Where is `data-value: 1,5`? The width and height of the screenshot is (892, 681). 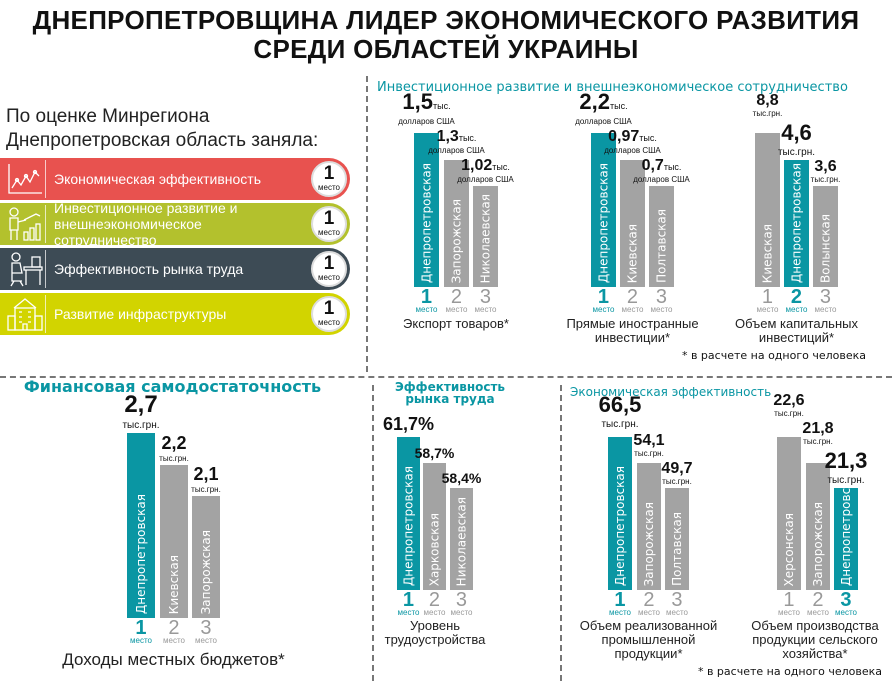 data-value: 1,5 is located at coordinates (417, 101).